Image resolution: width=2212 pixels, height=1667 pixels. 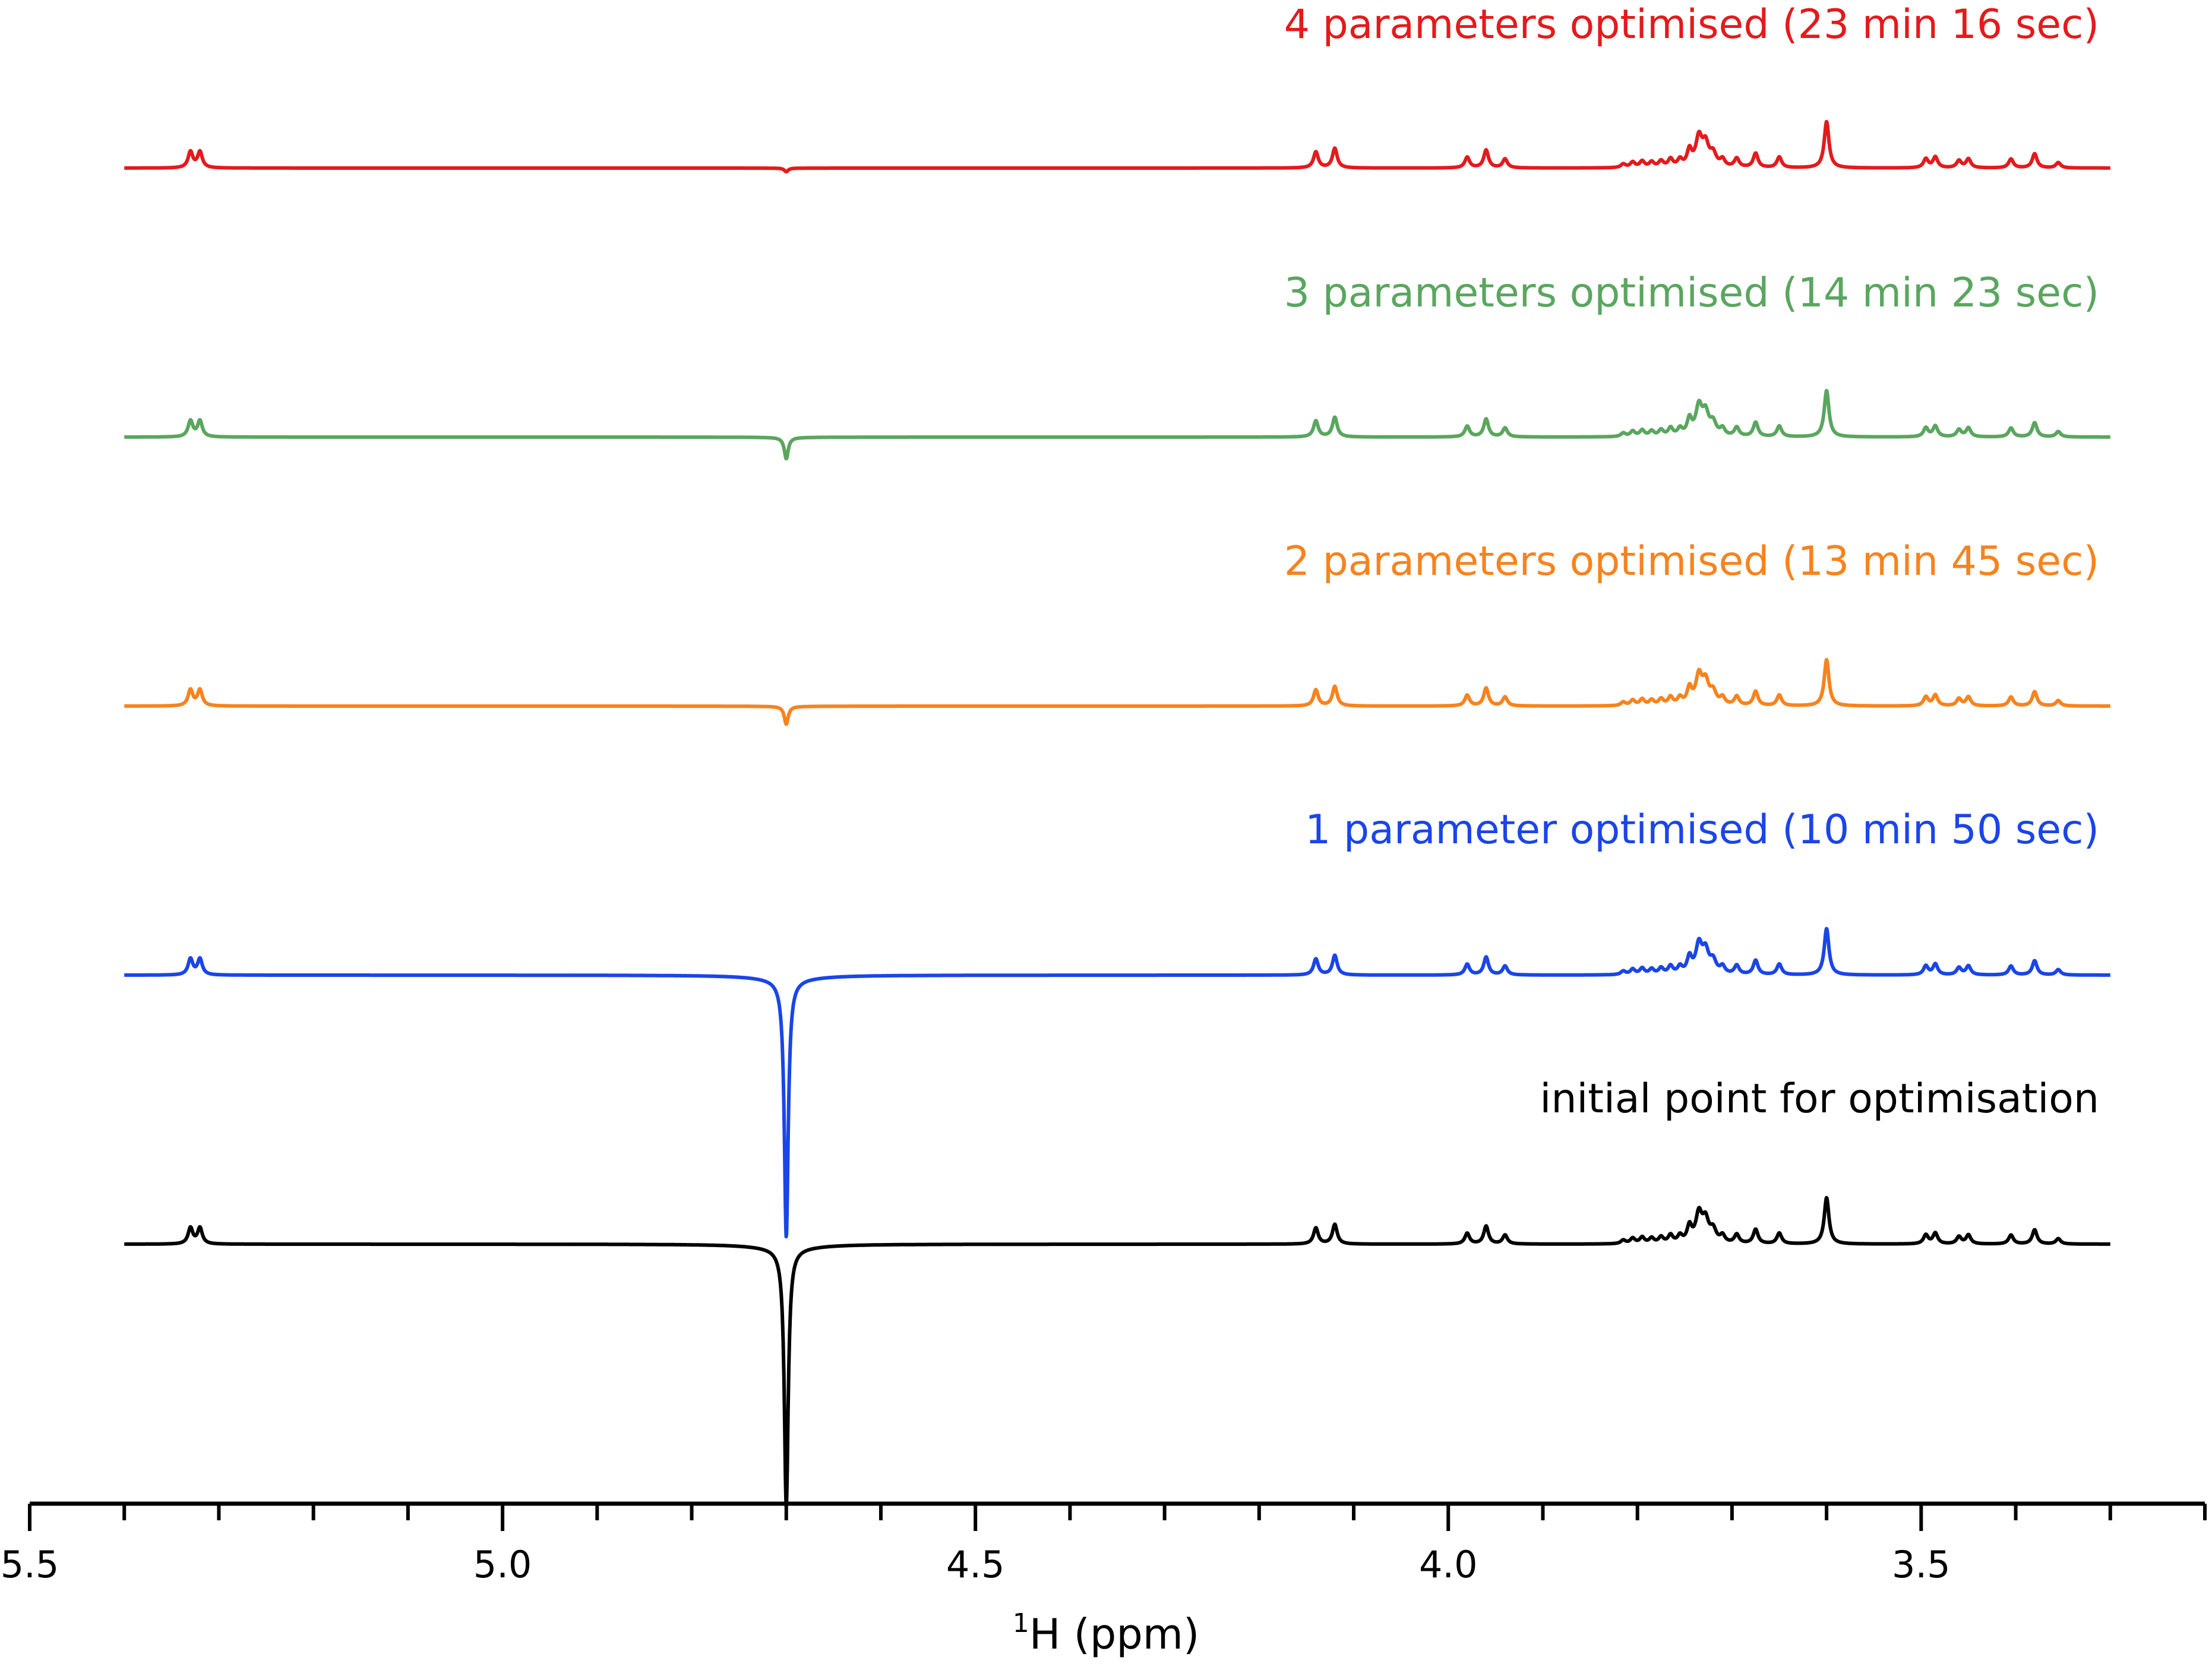 What do you see at coordinates (503, 1564) in the screenshot?
I see `x-tick-label-1: 5.0` at bounding box center [503, 1564].